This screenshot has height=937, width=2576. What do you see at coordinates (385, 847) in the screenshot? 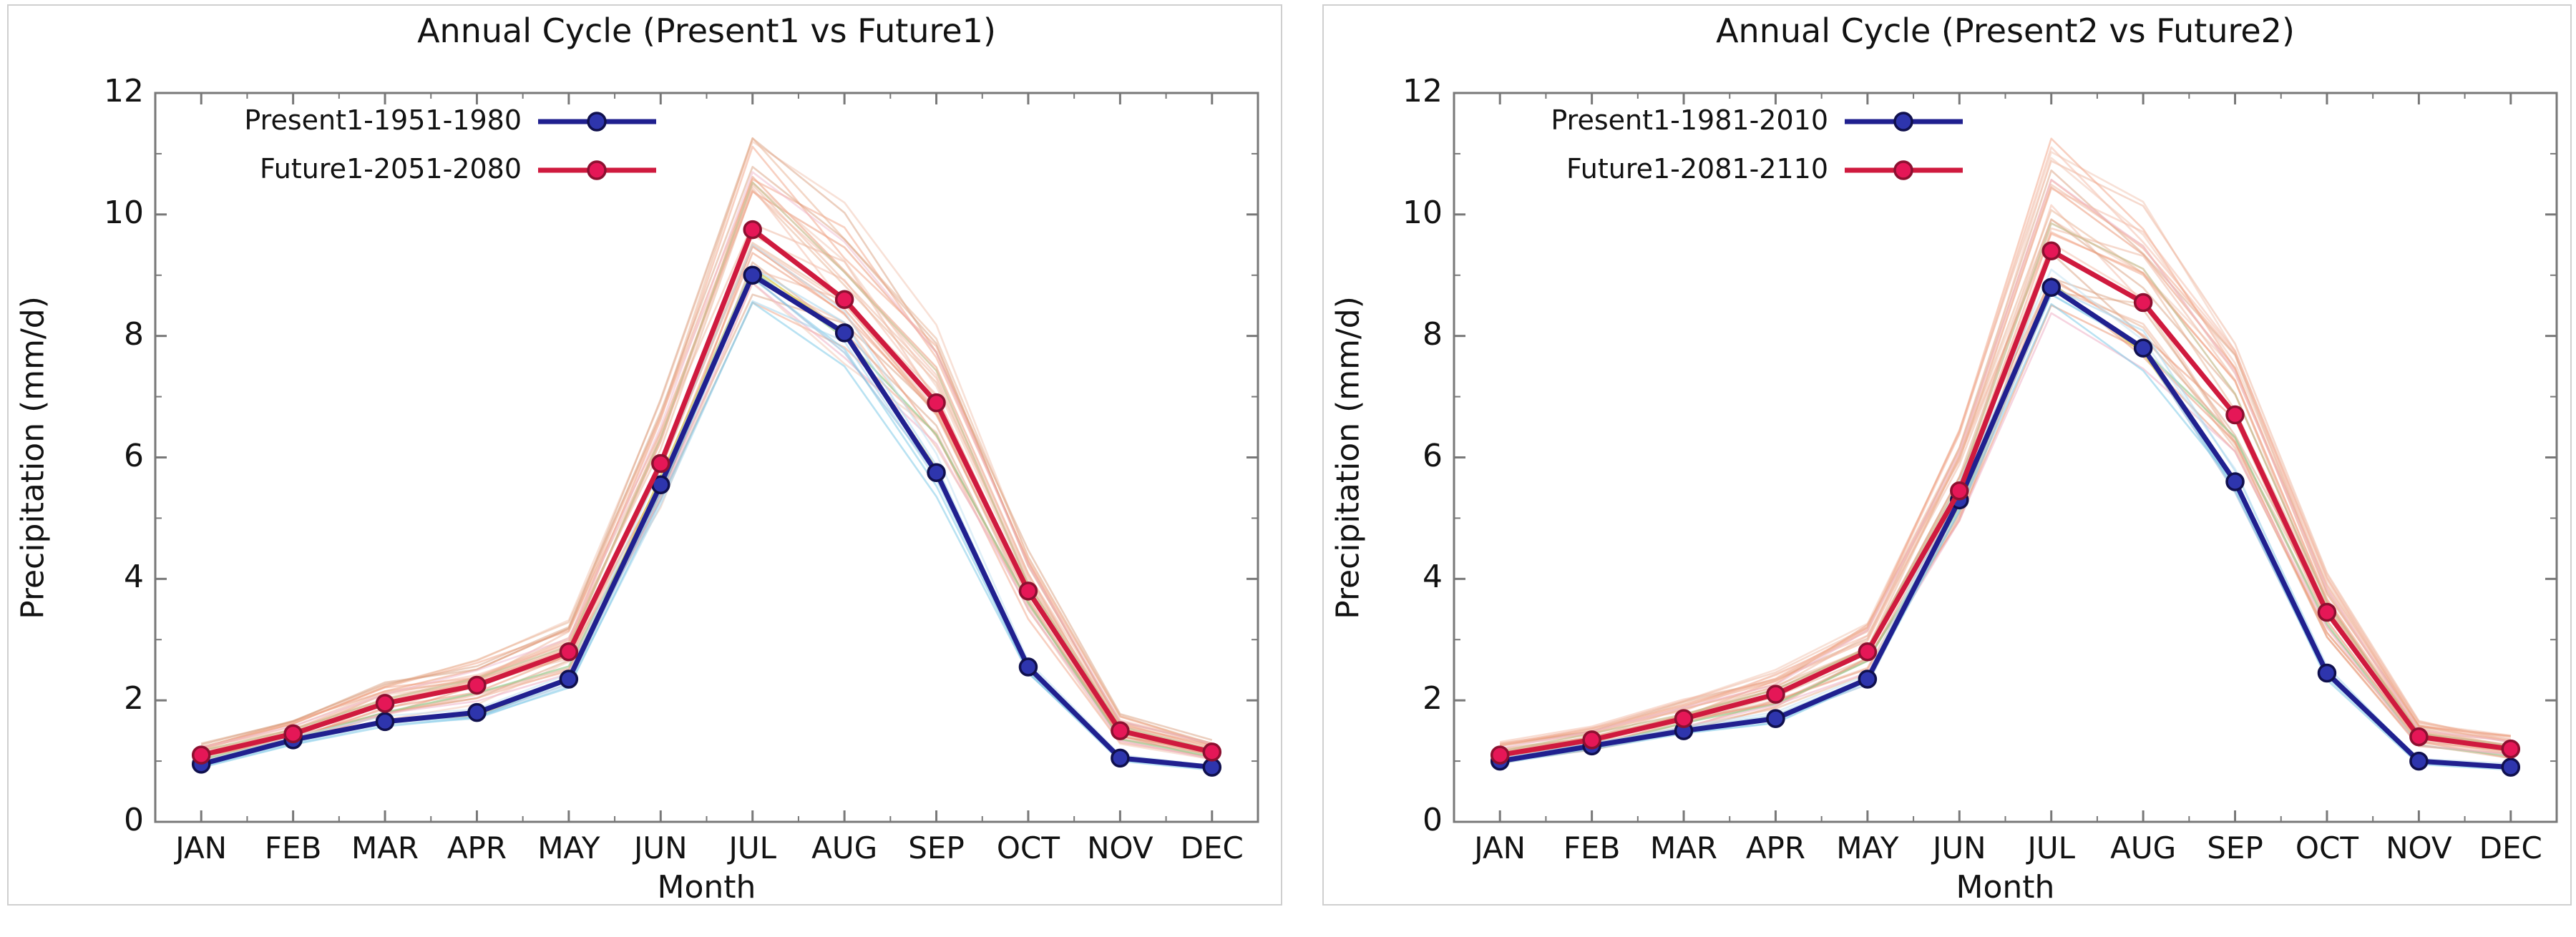
I see `x-tick-label: MAR` at bounding box center [385, 847].